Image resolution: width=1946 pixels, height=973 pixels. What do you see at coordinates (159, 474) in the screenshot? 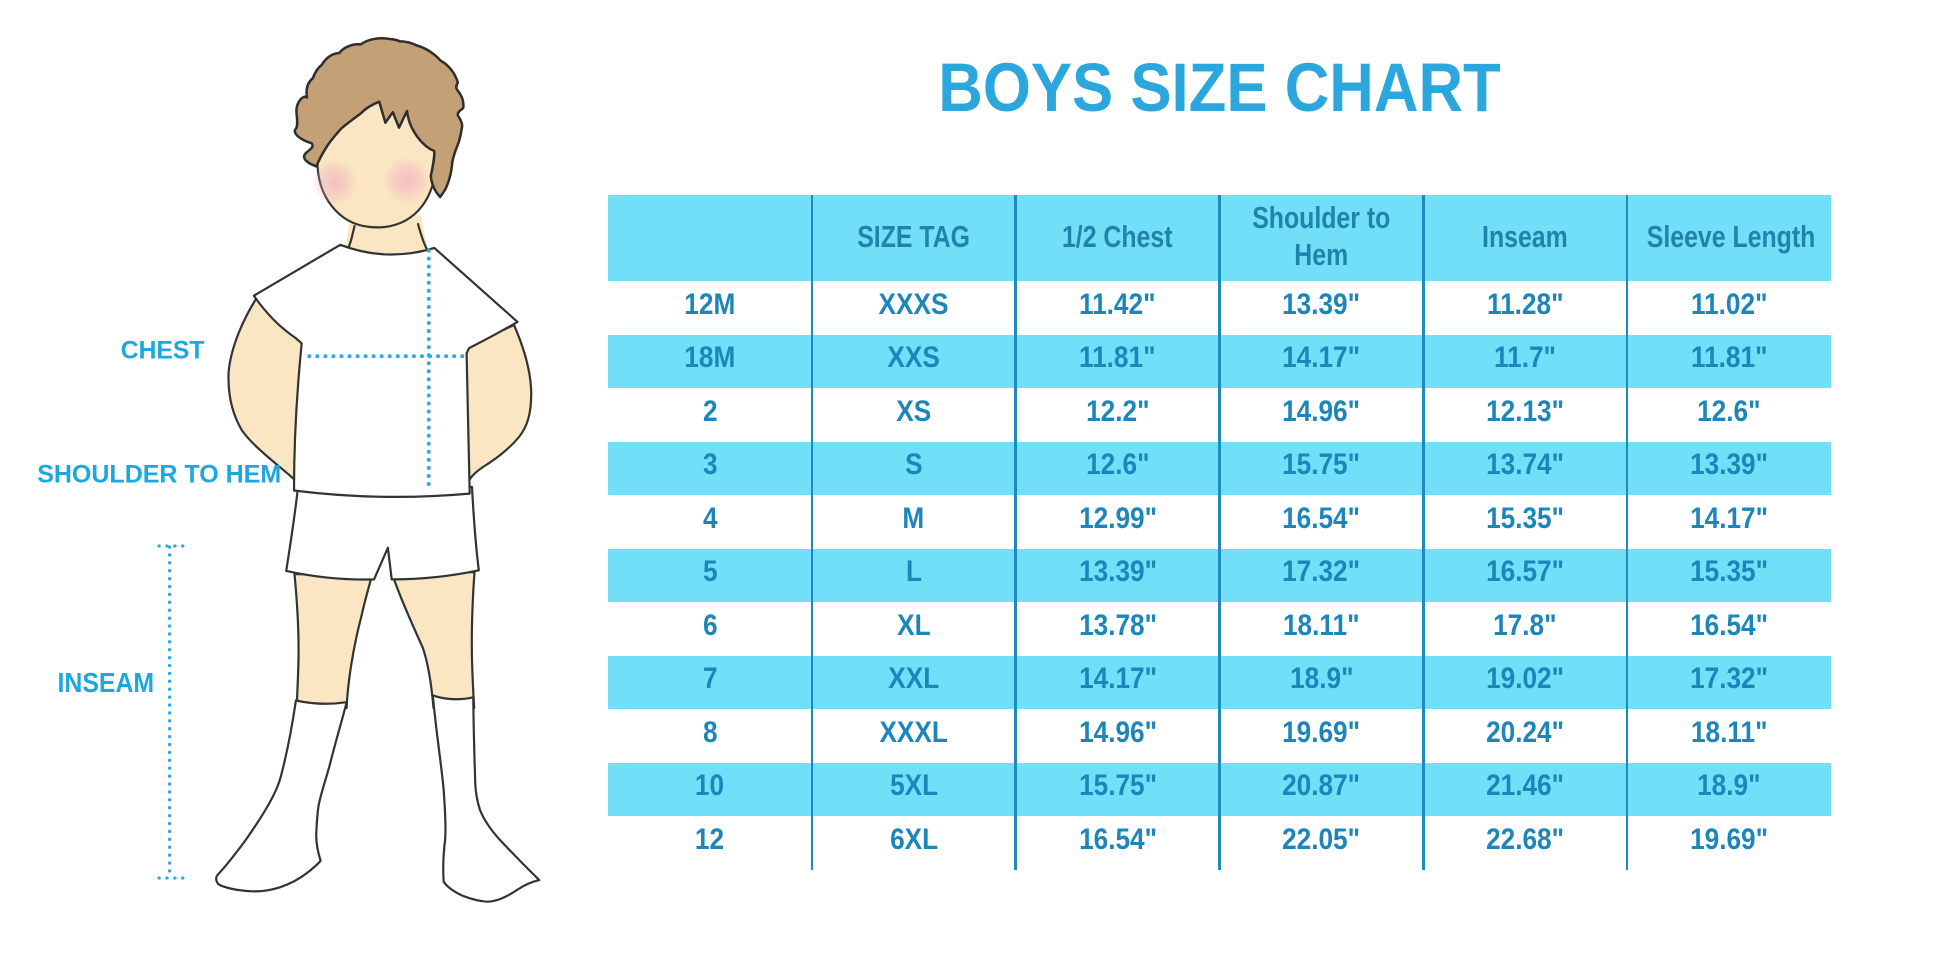
I see `svg-text: SHOULDER TO HEM` at bounding box center [159, 474].